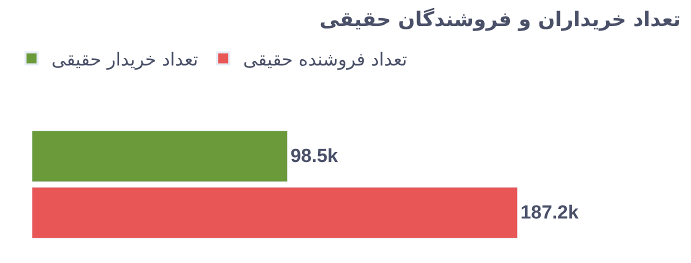  Describe the element at coordinates (500, 18) in the screenshot. I see `chart-title: تعداد خریداران و فروشندگان حقیقی` at that location.